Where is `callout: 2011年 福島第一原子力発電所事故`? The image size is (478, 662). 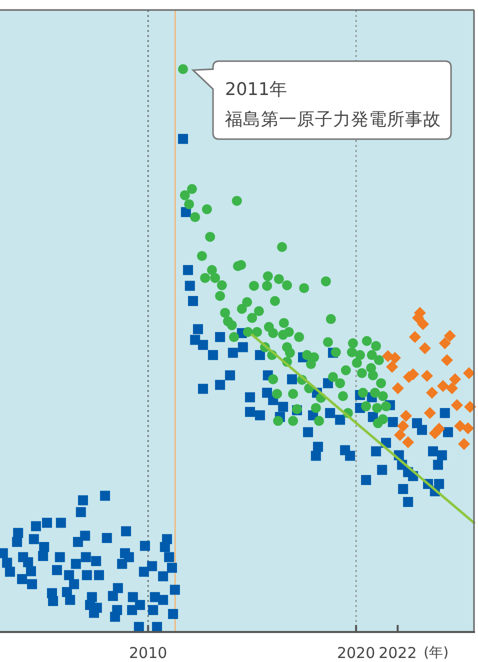 callout: 2011年 福島第一原子力発電所事故 is located at coordinates (322, 100).